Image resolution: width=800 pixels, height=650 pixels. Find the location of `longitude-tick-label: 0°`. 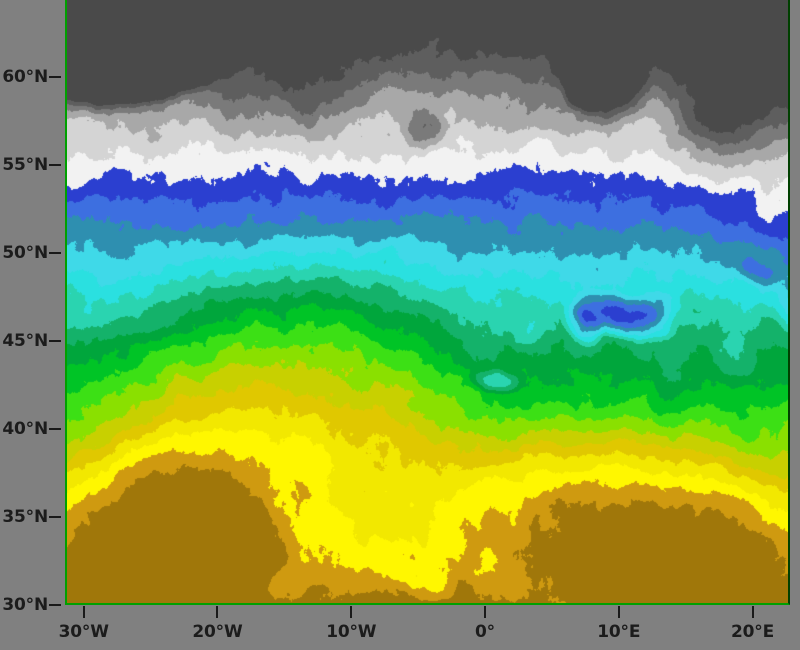

longitude-tick-label: 0° is located at coordinates (485, 632).